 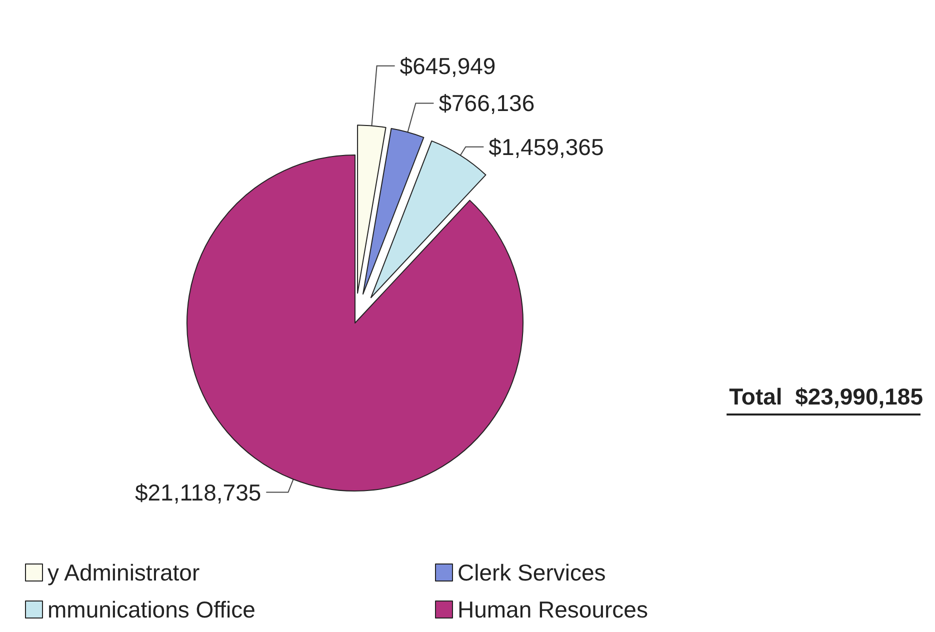 What do you see at coordinates (826, 397) in the screenshot?
I see `text: Total $23,990,185` at bounding box center [826, 397].